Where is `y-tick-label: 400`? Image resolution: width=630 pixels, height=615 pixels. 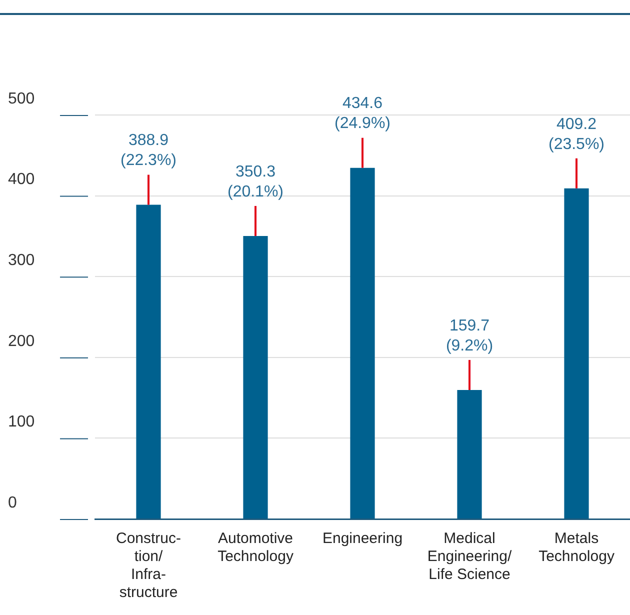 y-tick-label: 400 is located at coordinates (21, 179).